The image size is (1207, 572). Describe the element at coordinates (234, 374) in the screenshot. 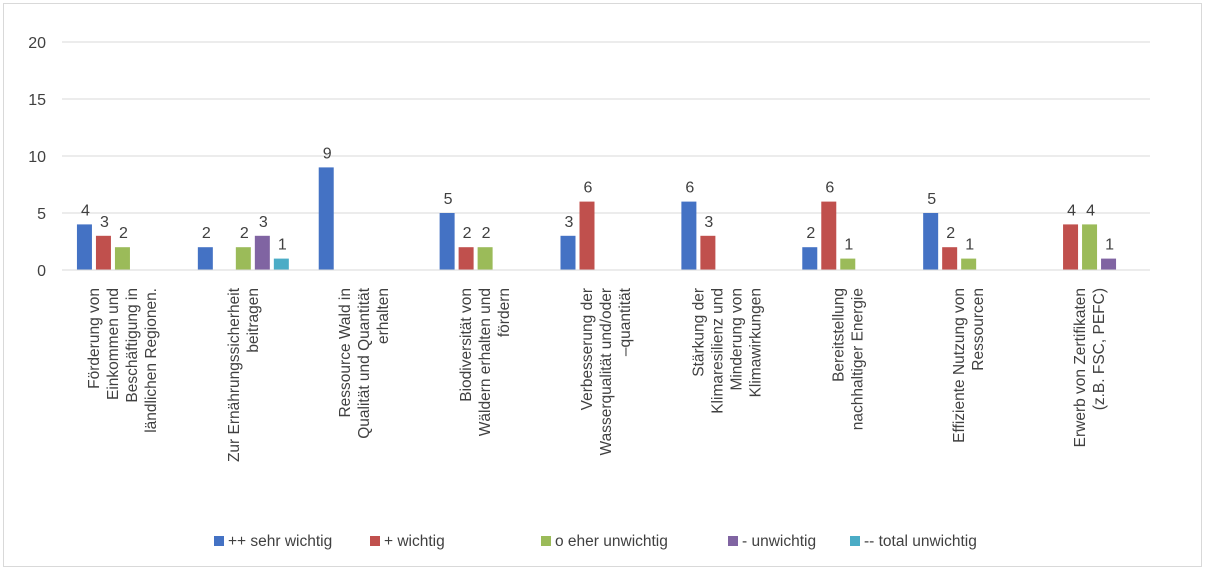

I see `category-label-2-line-1: Zur Ernährungssicherheit` at that location.